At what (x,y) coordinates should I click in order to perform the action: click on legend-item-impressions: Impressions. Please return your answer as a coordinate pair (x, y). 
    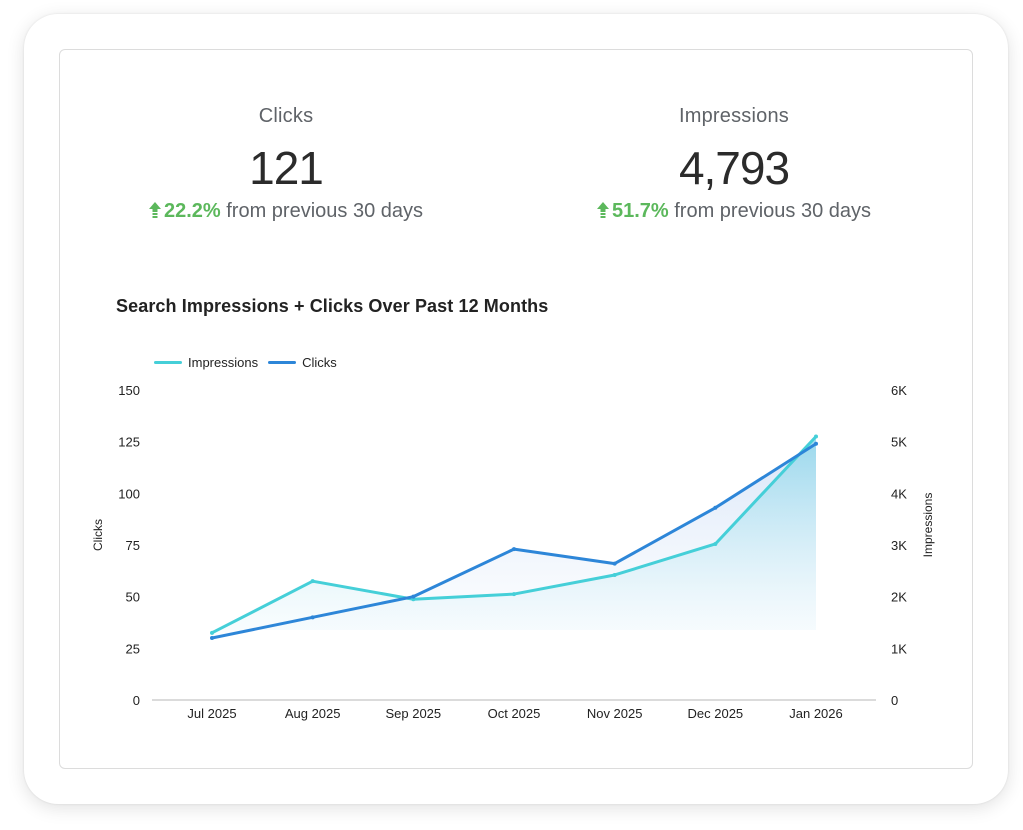
    Looking at the image, I should click on (206, 362).